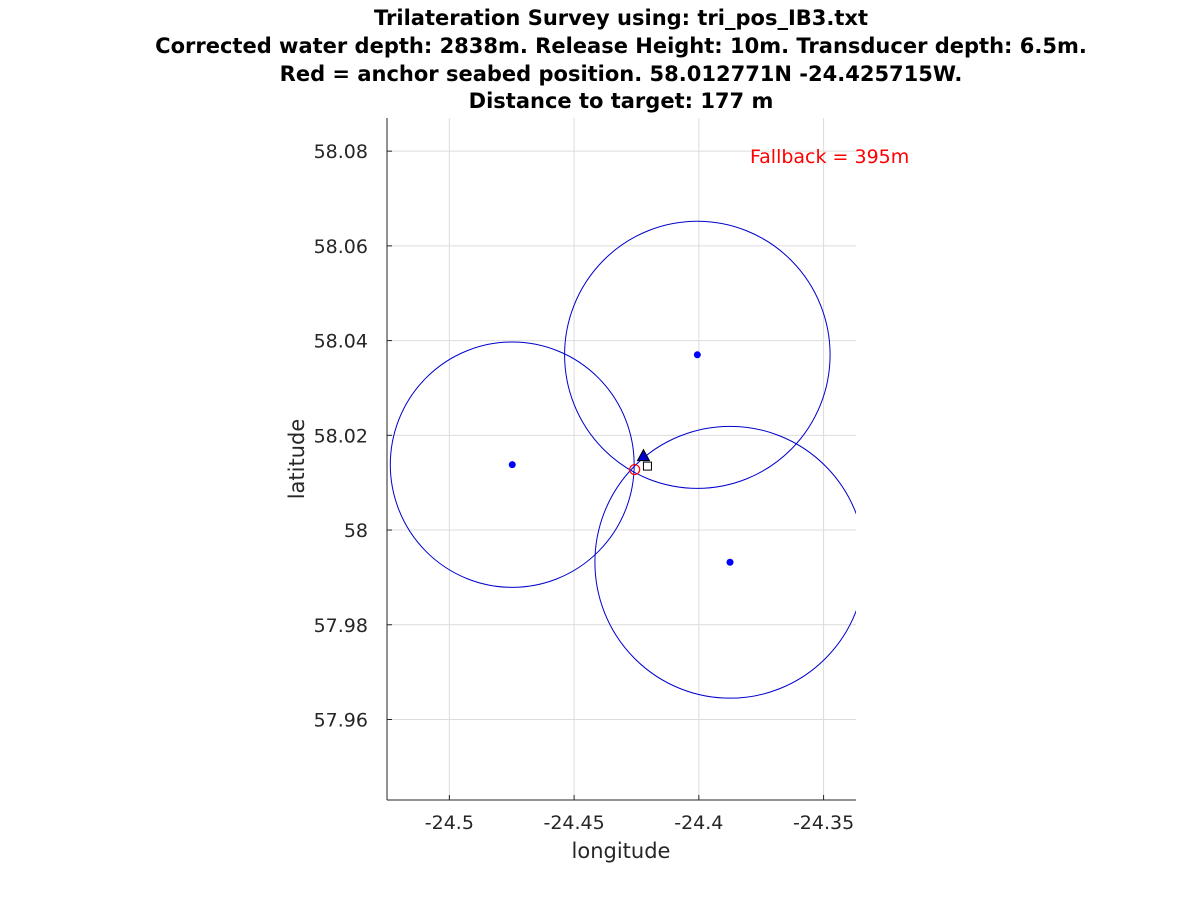  I want to click on fallback-annotation: Fallback = 395m, so click(829, 157).